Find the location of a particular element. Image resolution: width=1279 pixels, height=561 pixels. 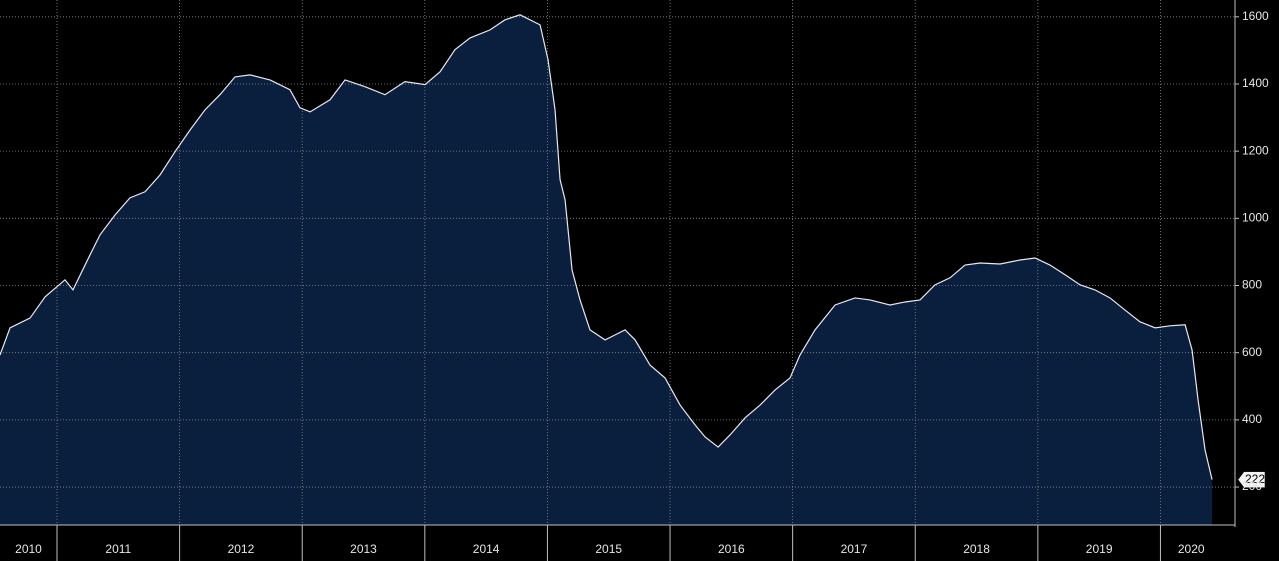

y-tick-label: 200 is located at coordinates (1252, 486).